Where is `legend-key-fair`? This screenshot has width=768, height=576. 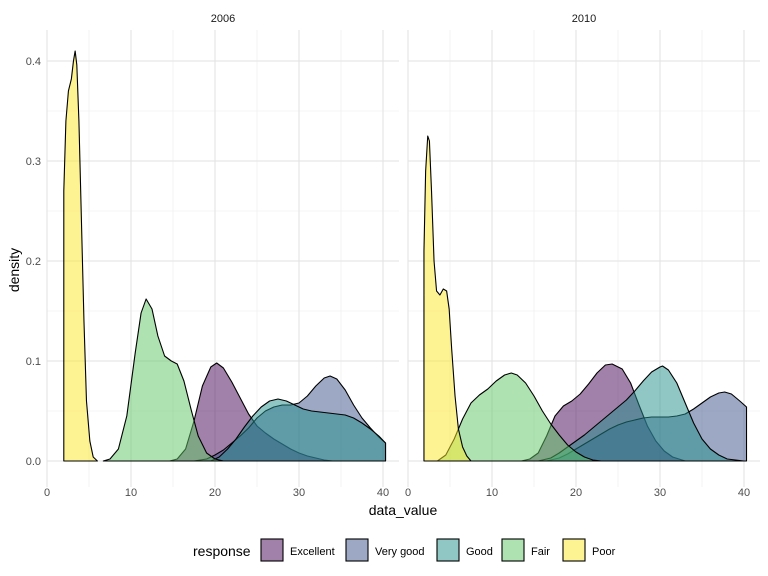
legend-key-fair is located at coordinates (513, 550).